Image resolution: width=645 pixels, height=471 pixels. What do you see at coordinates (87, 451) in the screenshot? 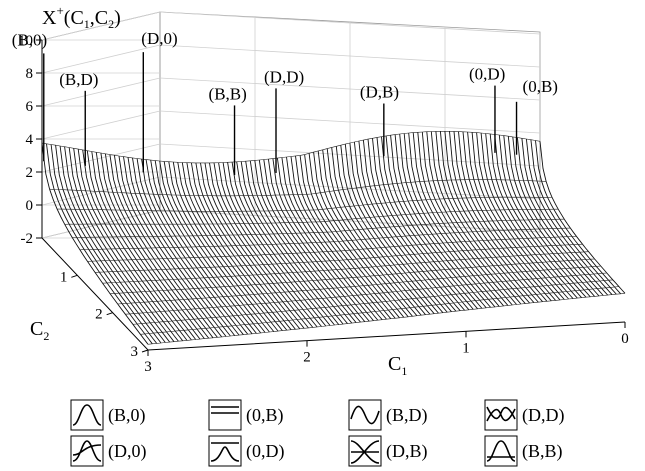
I see `s-curve-icon` at bounding box center [87, 451].